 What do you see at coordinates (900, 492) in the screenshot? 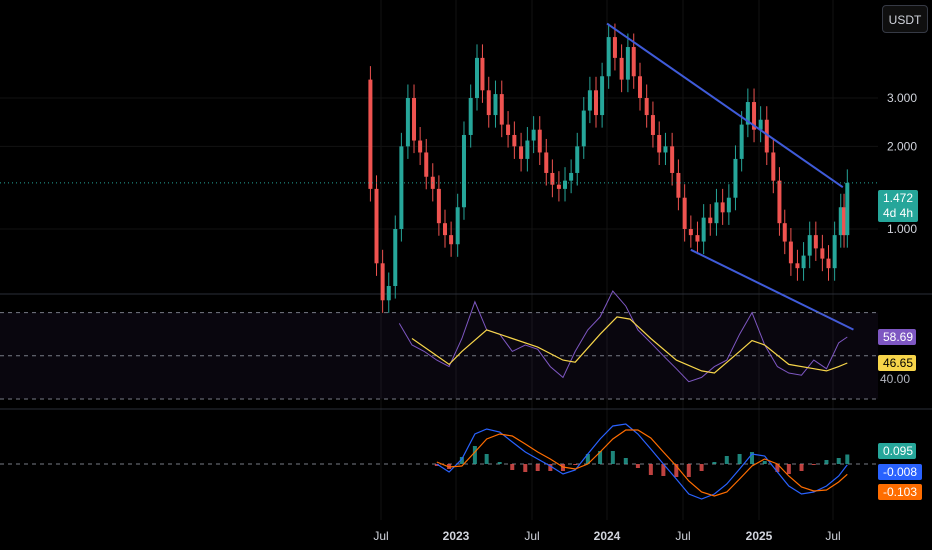
I see `macd-signal-tag: -0.103` at bounding box center [900, 492].